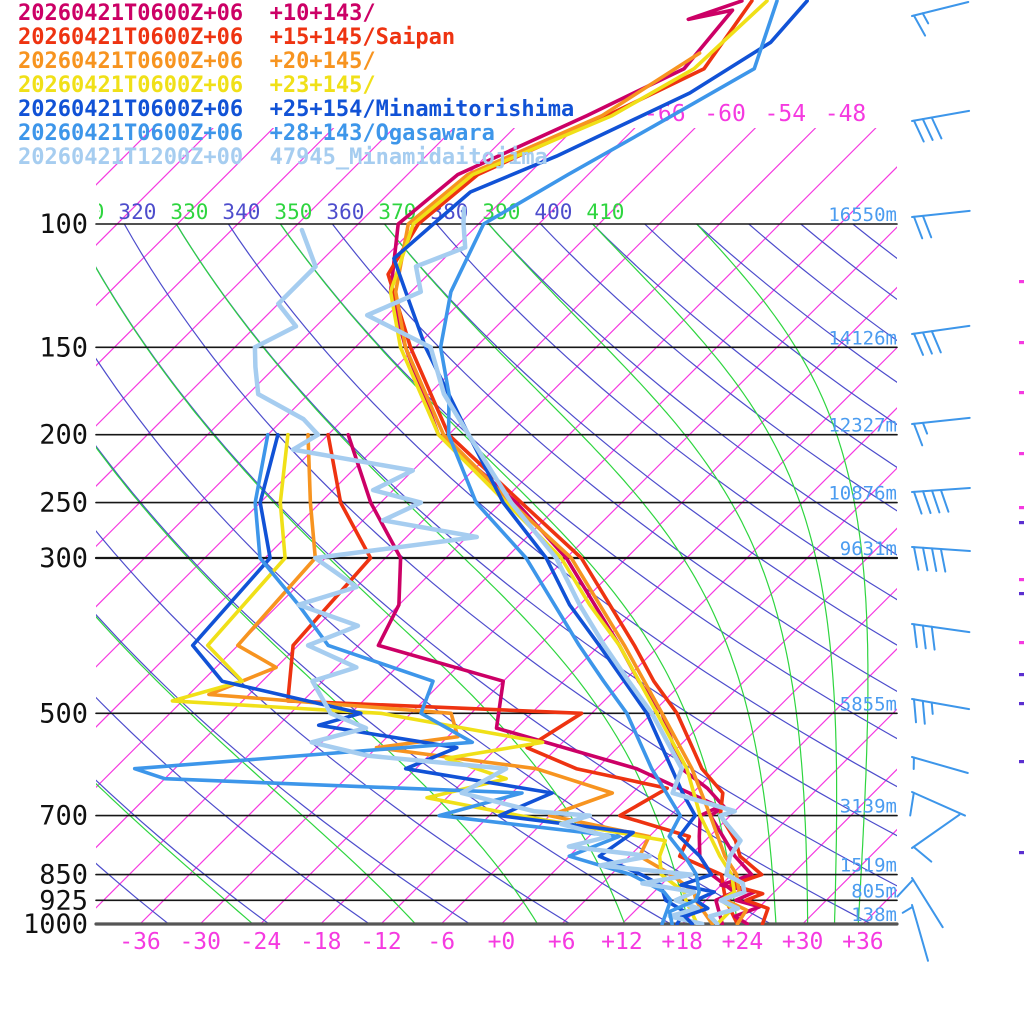 The width and height of the screenshot is (1024, 1024). I want to click on pressure-label-200: 200, so click(63, 435).